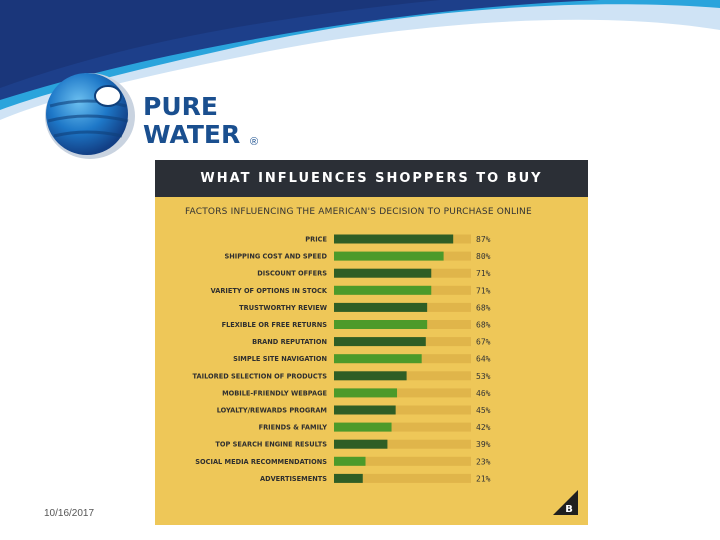 Image resolution: width=720 pixels, height=540 pixels. I want to click on category-label: ADVERTISEMENTS, so click(293, 479).